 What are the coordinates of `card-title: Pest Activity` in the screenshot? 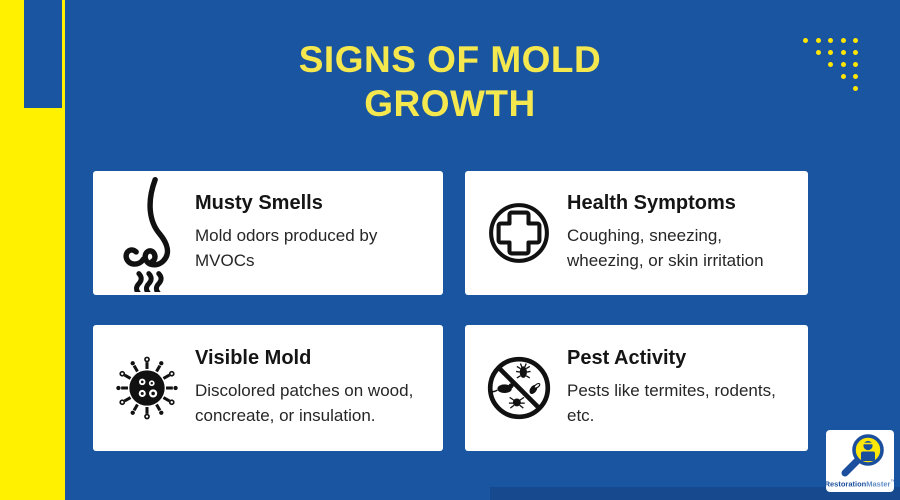 It's located at (627, 358).